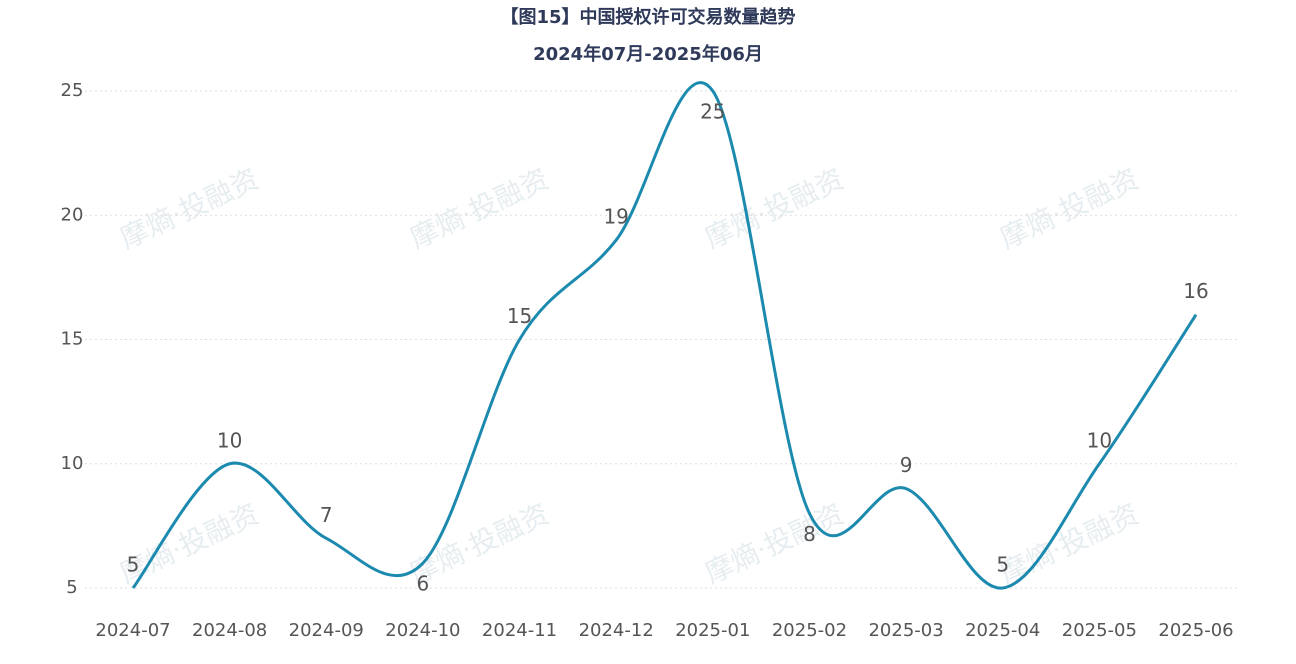 The image size is (1296, 664). What do you see at coordinates (1099, 630) in the screenshot?
I see `x-tick-label: 2025-05` at bounding box center [1099, 630].